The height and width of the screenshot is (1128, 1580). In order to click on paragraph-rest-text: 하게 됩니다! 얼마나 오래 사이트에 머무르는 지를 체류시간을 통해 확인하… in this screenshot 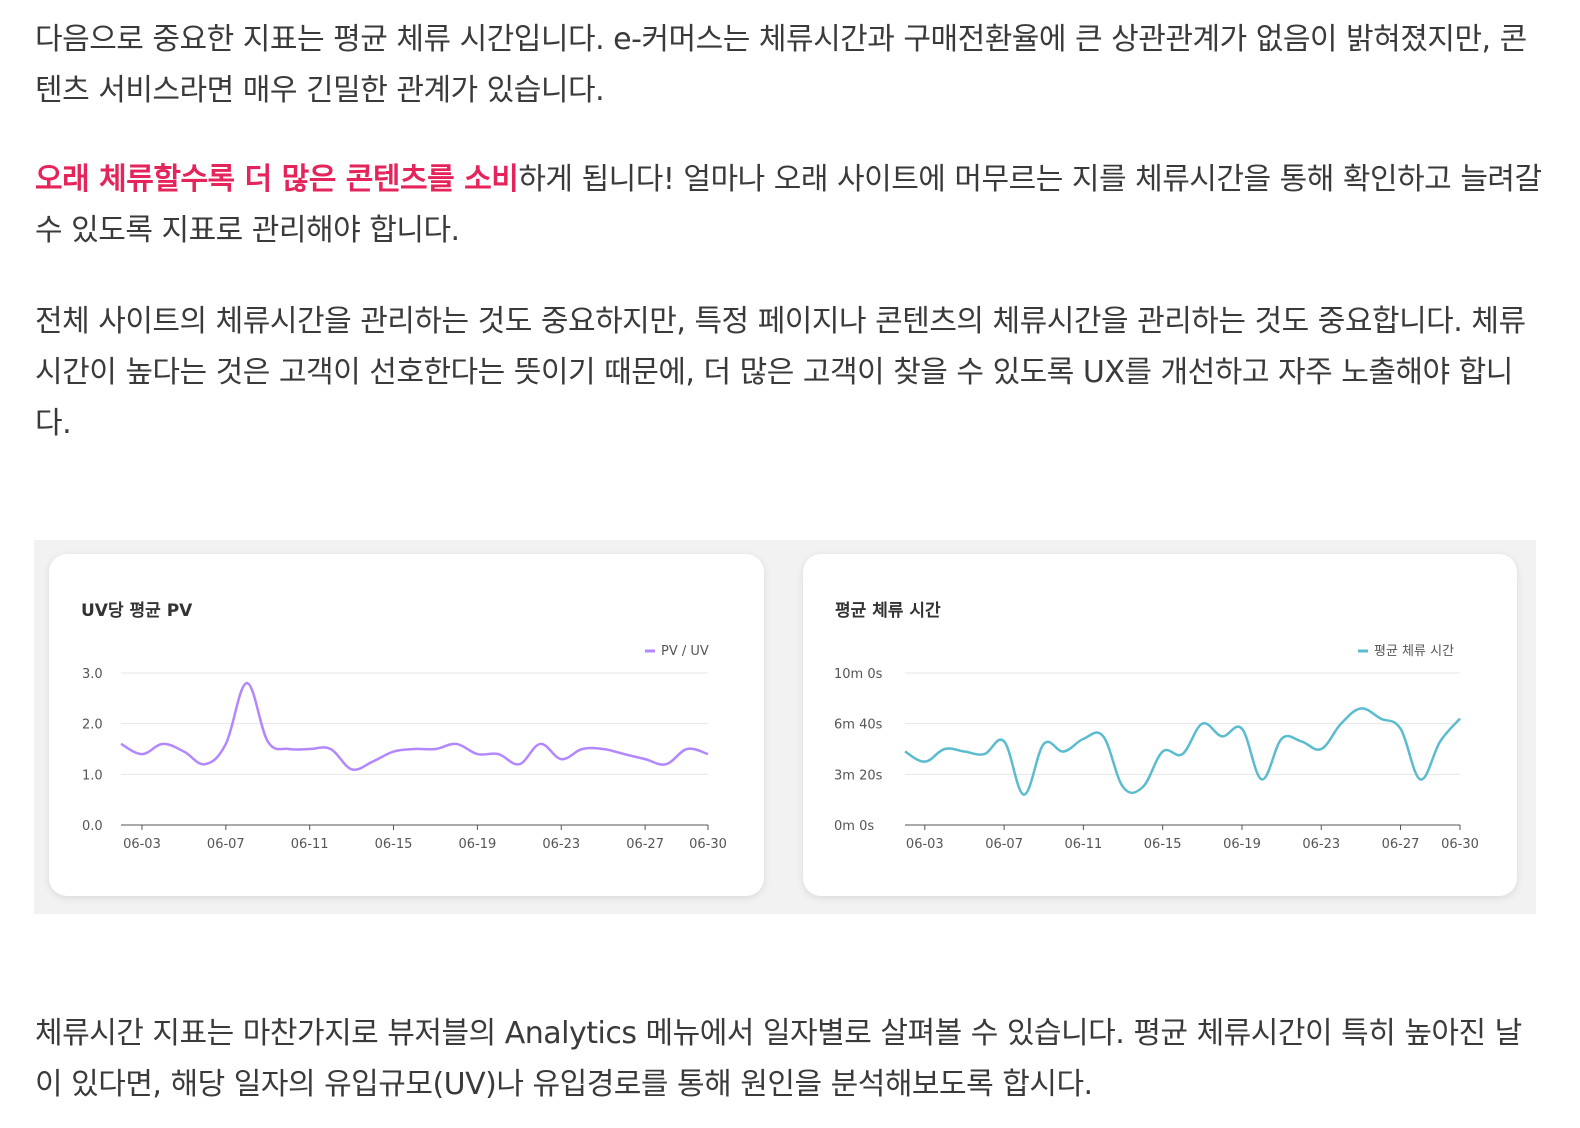, I will do `click(788, 205)`.